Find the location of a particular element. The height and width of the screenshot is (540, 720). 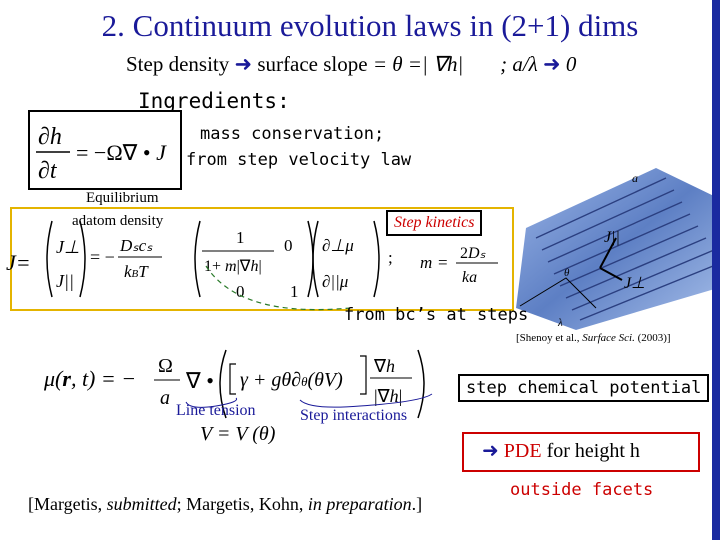

shenoy-citation-journal: Surface Sci. is located at coordinates (608, 338).